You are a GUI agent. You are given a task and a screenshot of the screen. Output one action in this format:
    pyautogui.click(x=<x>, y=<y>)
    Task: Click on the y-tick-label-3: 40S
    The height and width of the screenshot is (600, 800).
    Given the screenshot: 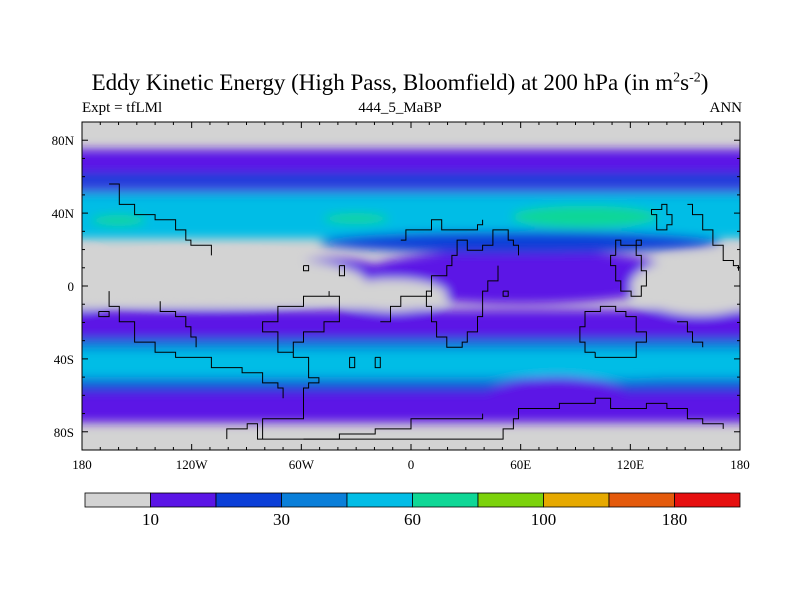 What is the action you would take?
    pyautogui.click(x=64, y=359)
    